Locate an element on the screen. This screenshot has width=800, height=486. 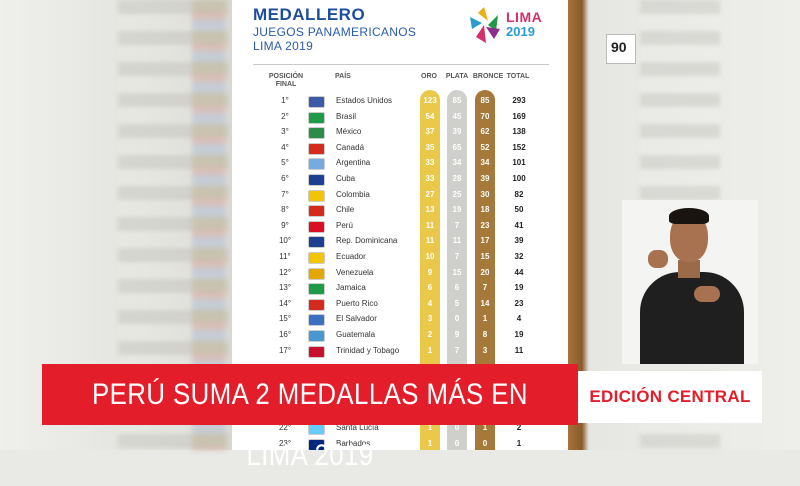
silver-cell: 6 is located at coordinates (457, 288).